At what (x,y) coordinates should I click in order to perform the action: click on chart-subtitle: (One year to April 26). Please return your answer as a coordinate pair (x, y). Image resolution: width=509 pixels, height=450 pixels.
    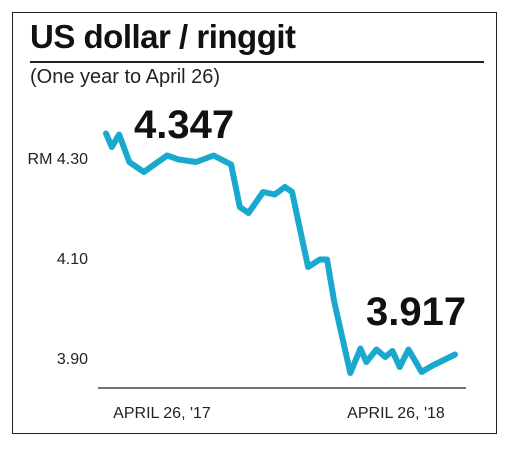
    Looking at the image, I should click on (125, 77).